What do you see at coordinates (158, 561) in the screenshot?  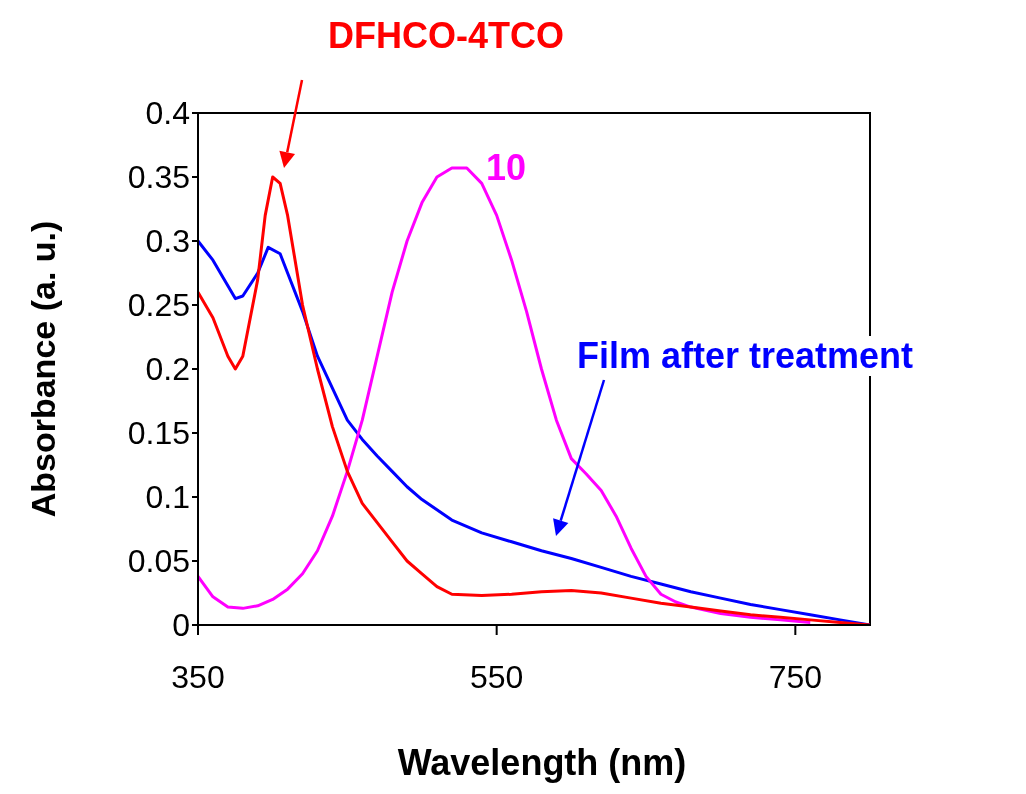 I see `y-tick-label: 0.05` at bounding box center [158, 561].